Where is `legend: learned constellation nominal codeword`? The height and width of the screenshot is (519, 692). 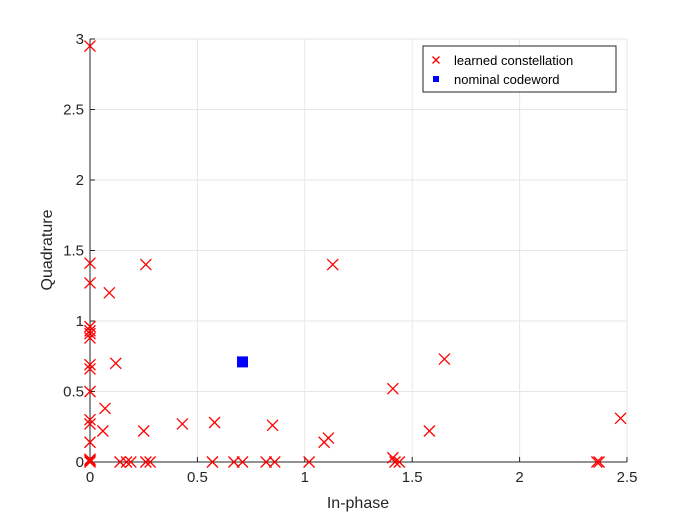 legend: learned constellation nominal codeword is located at coordinates (519, 69).